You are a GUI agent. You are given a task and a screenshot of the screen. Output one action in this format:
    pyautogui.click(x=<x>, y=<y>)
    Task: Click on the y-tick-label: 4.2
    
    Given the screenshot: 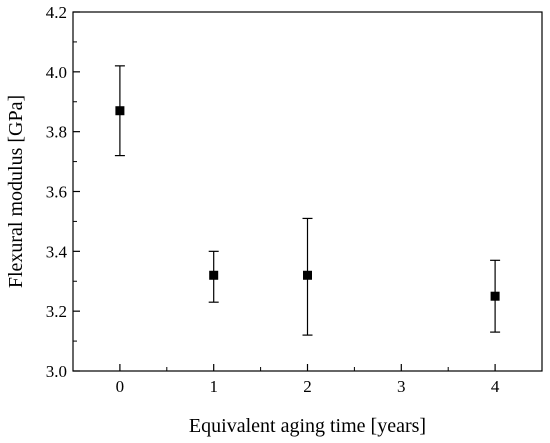 What is the action you would take?
    pyautogui.click(x=56, y=12)
    